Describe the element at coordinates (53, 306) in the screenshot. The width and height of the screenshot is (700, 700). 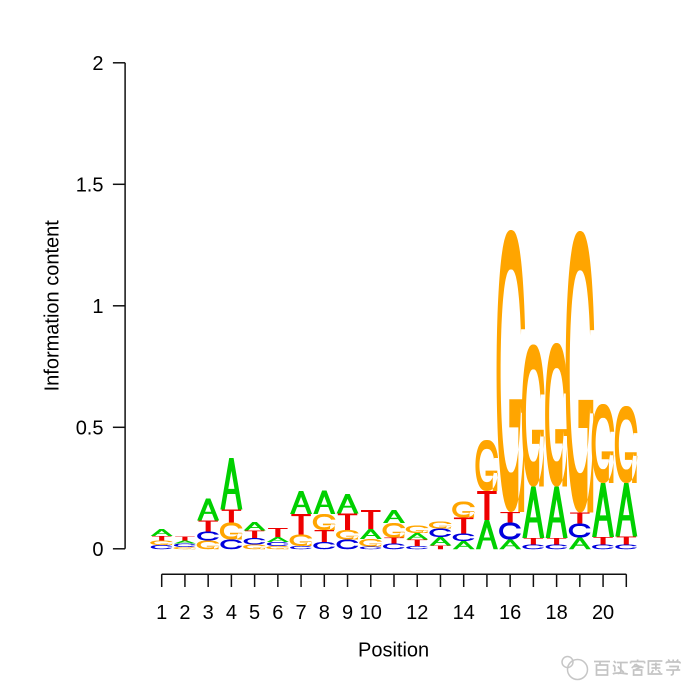
I see `svg-text: Information content` at that location.